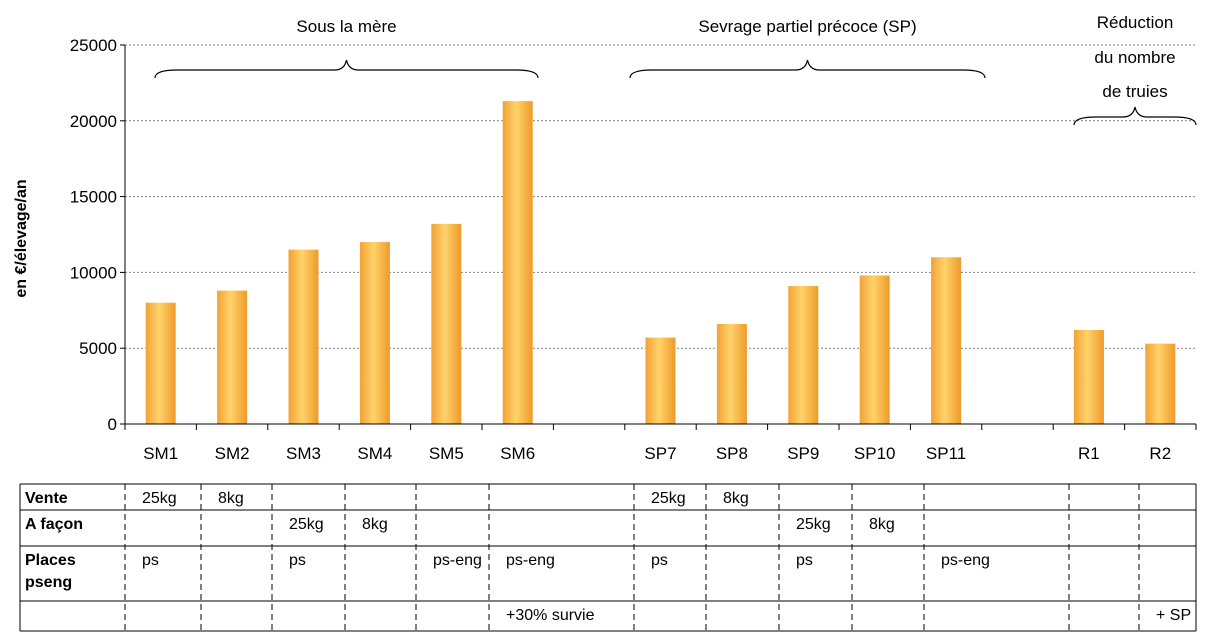 This screenshot has height=637, width=1206. I want to click on group-label: Réduction, so click(1135, 22).